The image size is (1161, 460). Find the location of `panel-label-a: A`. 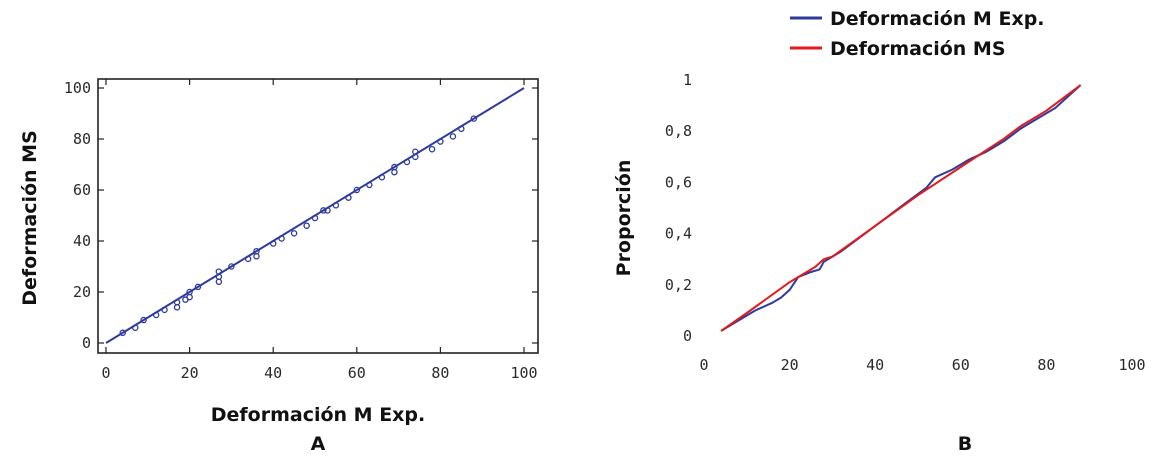

panel-label-a: A is located at coordinates (318, 444).